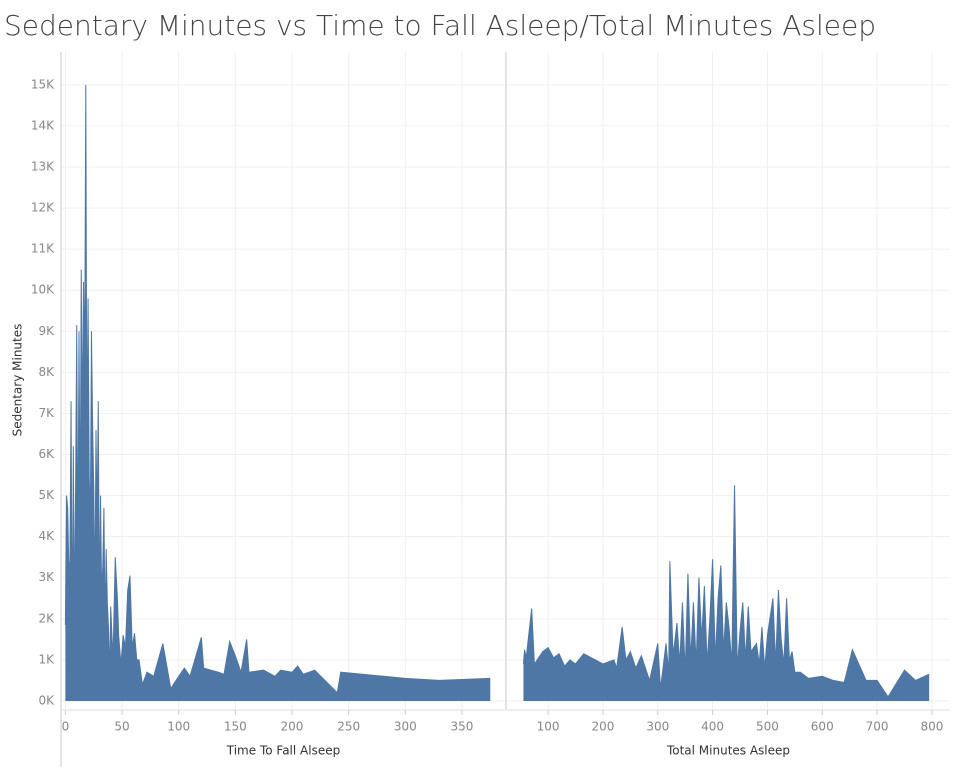 The width and height of the screenshot is (953, 767). Describe the element at coordinates (46, 413) in the screenshot. I see `y-tick-label: 7K` at that location.